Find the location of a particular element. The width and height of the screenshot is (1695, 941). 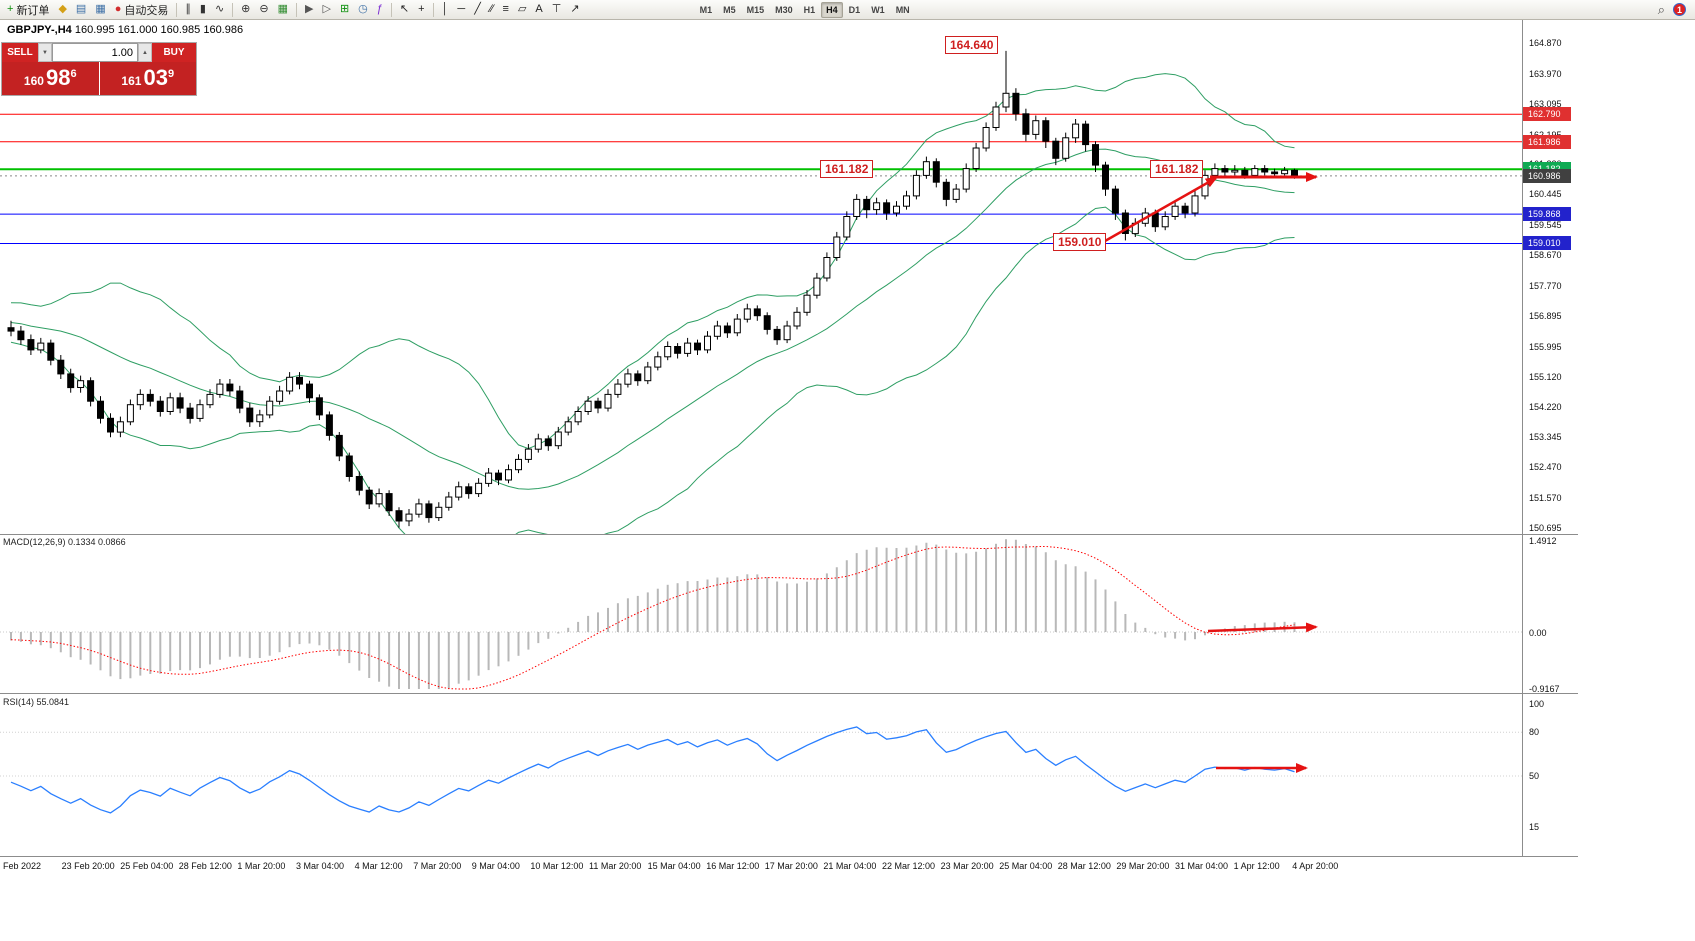

shapes-icon: ▱ is located at coordinates (522, 9).